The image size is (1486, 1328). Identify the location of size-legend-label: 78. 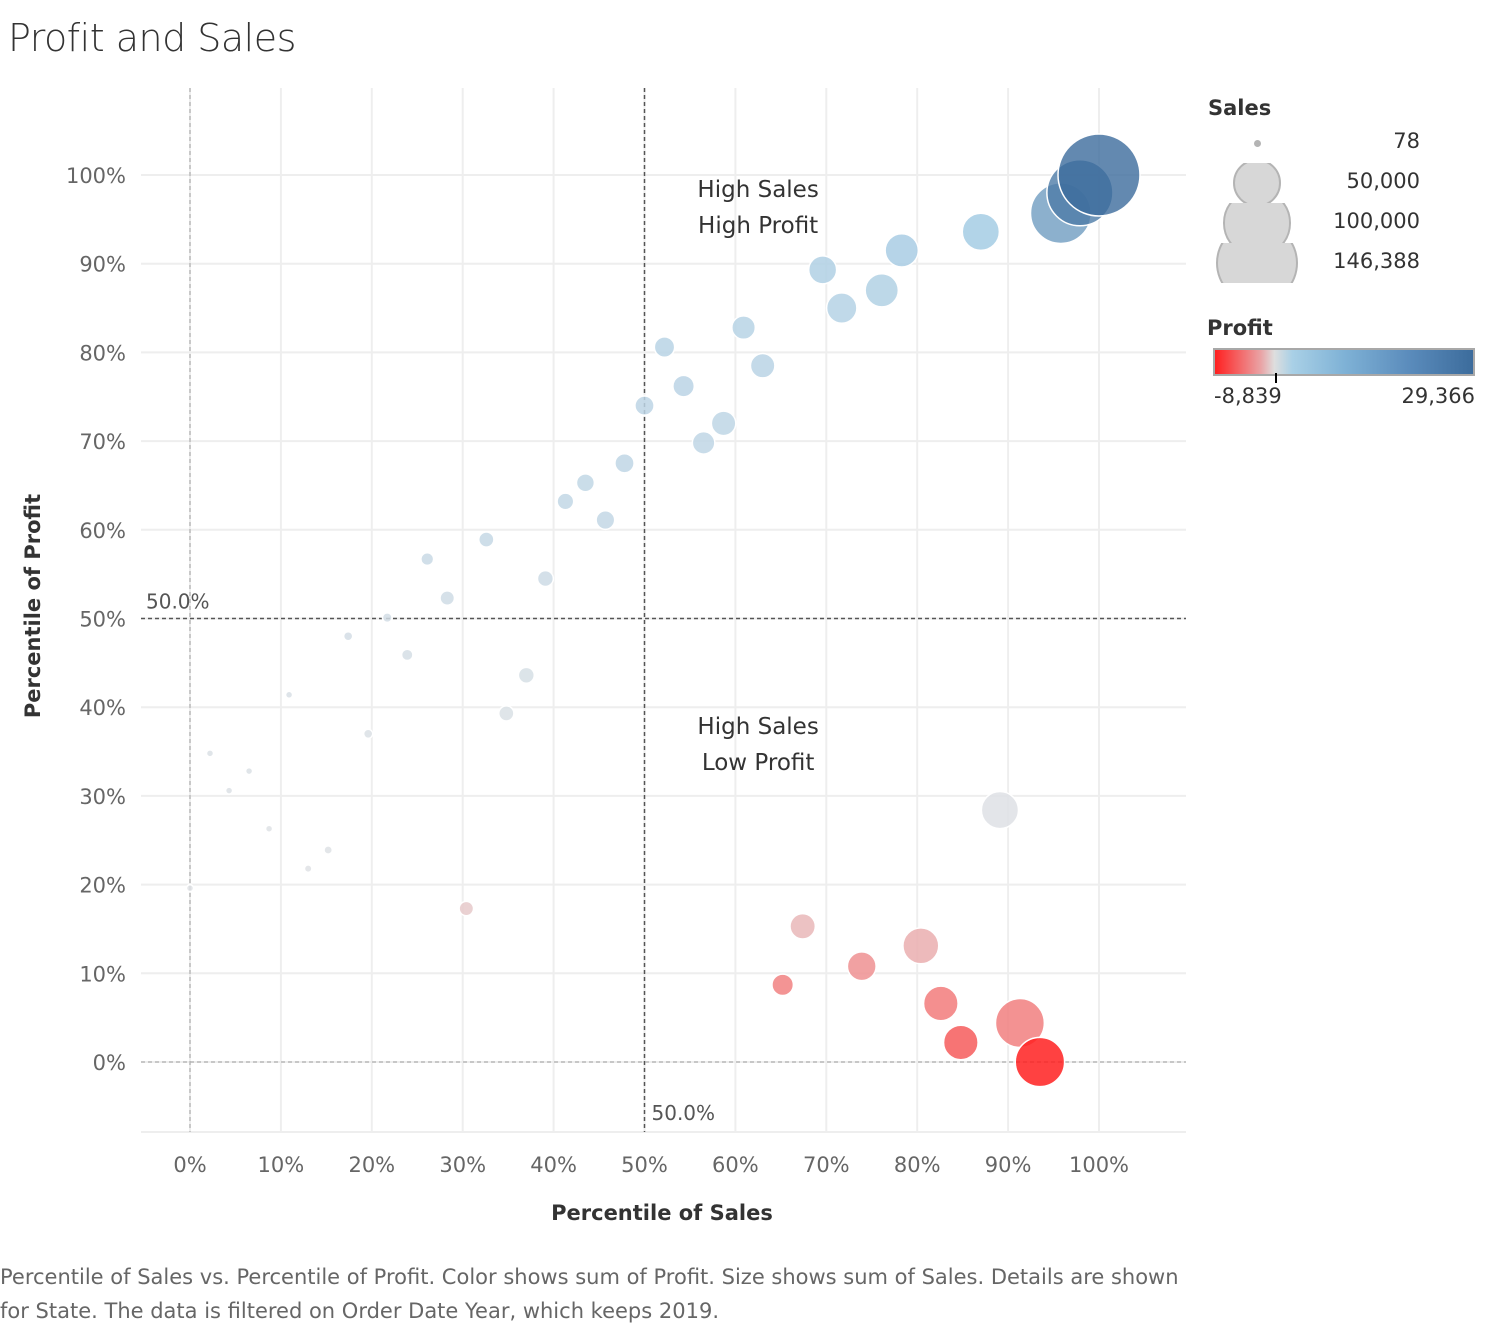
(1406, 141).